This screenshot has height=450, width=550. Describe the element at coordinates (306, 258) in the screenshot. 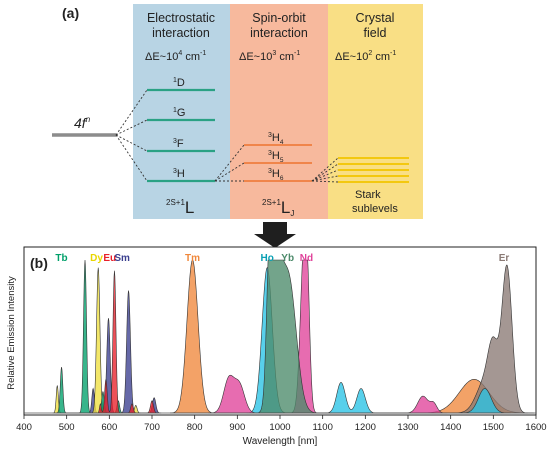

I see `element-label-nd: Nd` at that location.